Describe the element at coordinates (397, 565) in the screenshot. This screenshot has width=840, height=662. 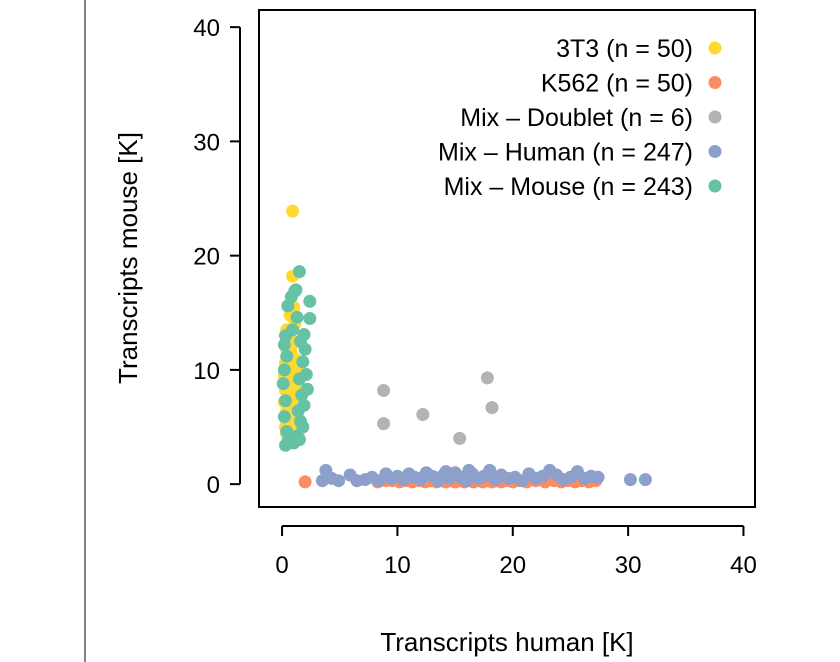
I see `x-tick-label: 10` at that location.